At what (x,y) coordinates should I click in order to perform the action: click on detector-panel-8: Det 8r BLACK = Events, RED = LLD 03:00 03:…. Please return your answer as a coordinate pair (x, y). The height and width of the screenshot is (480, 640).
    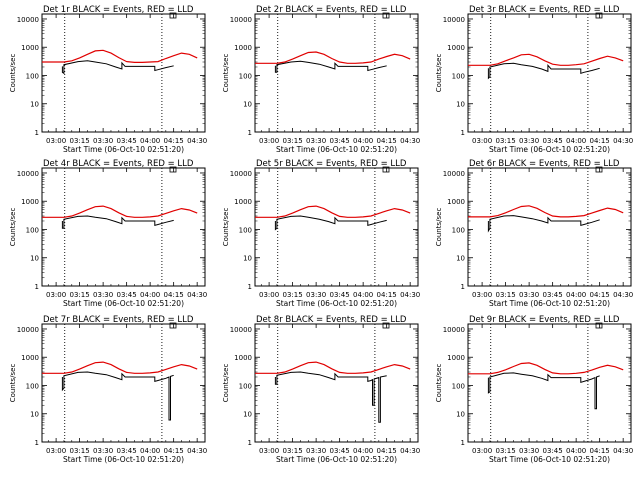
    Looking at the image, I should click on (321, 389).